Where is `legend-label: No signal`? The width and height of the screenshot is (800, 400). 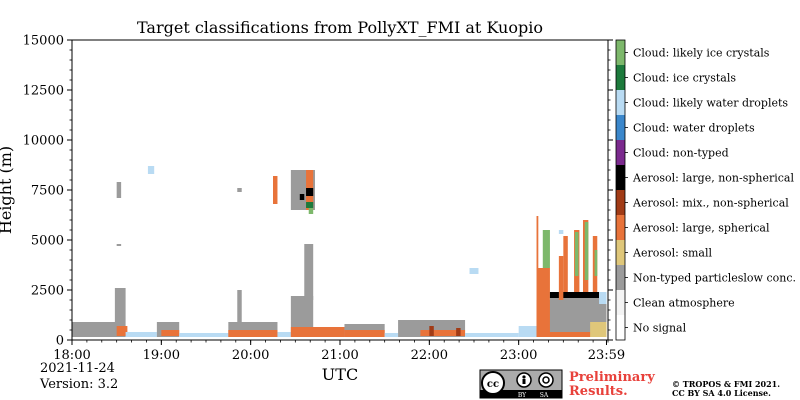
legend-label: No signal is located at coordinates (660, 328).